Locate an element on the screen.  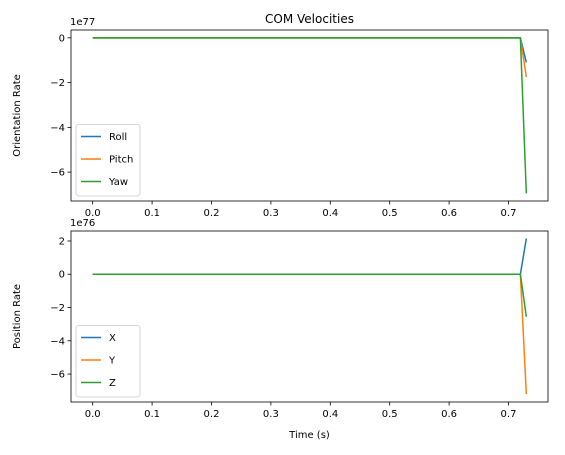
y-offset-text: 1e76 is located at coordinates (82, 223).